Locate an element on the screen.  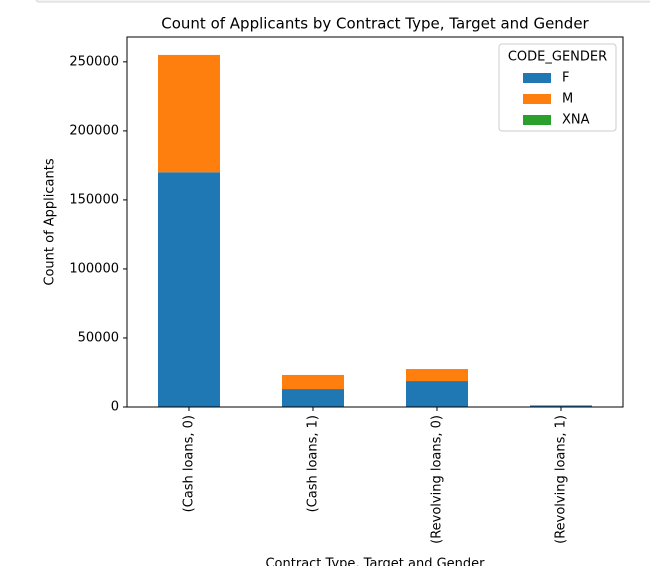
x-tick-label: (Revolving loans, 1) is located at coordinates (561, 479).